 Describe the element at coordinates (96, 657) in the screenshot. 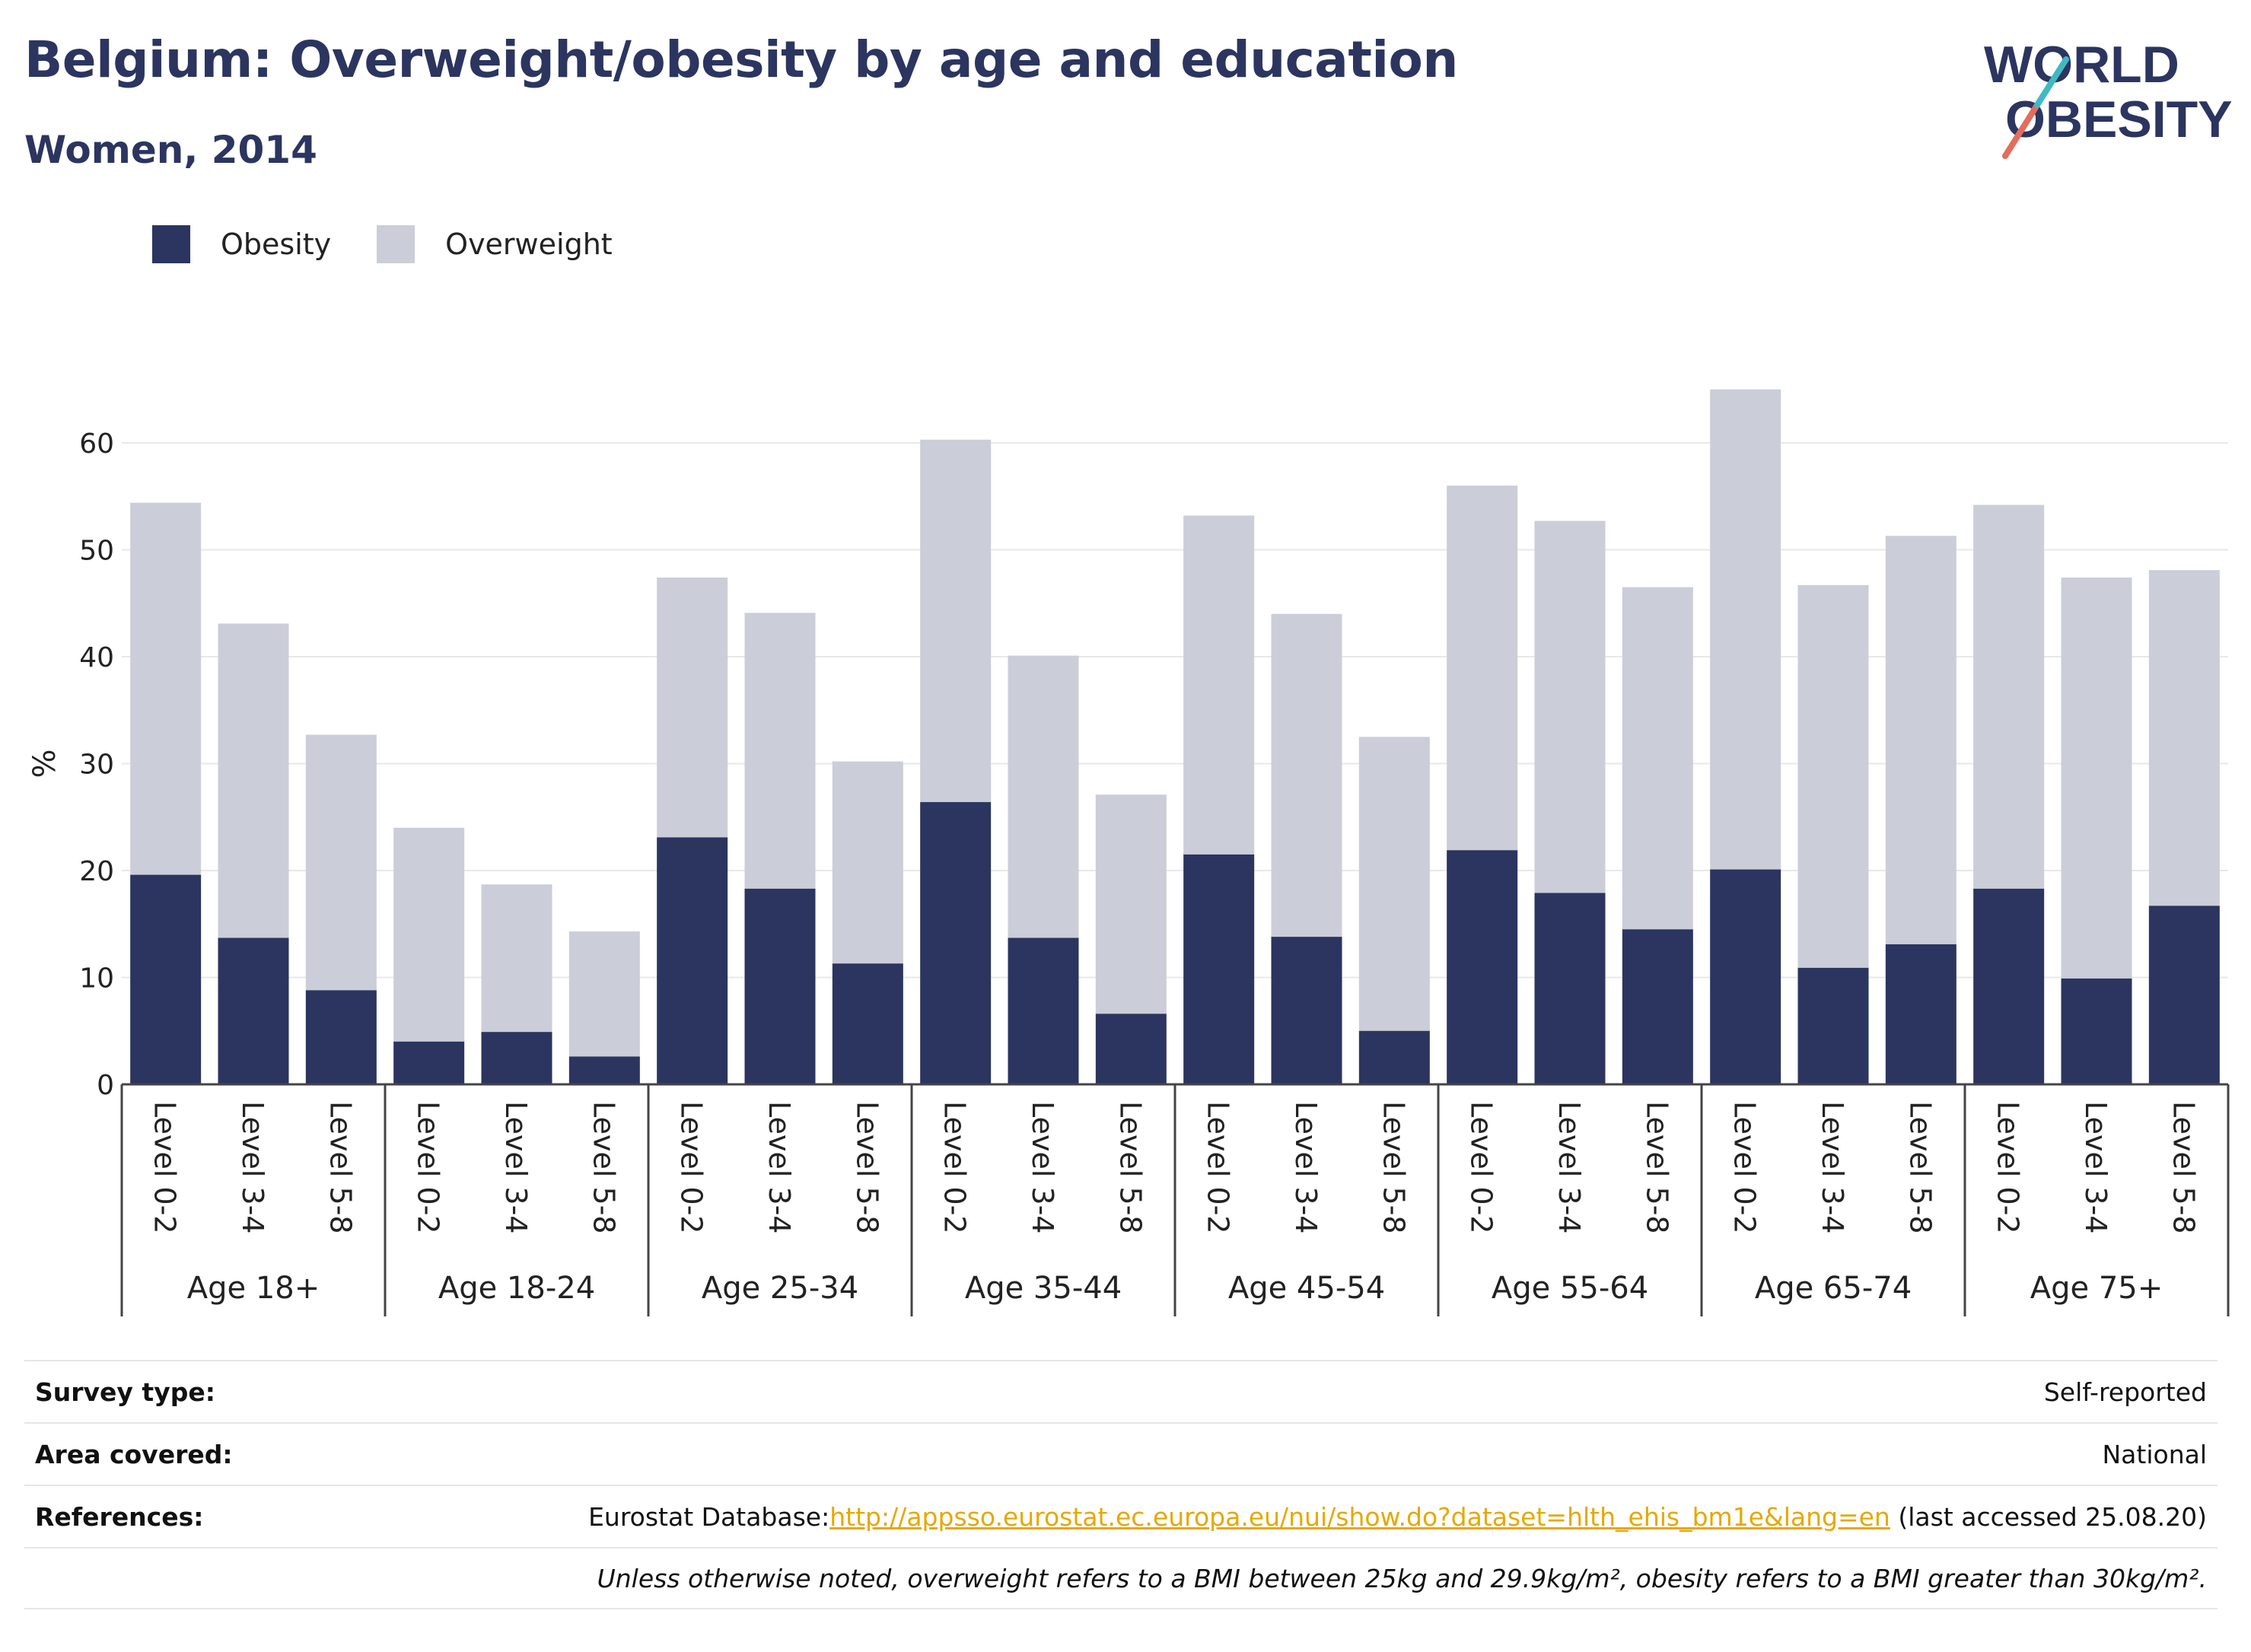

I see `y-tick-label: 40` at that location.